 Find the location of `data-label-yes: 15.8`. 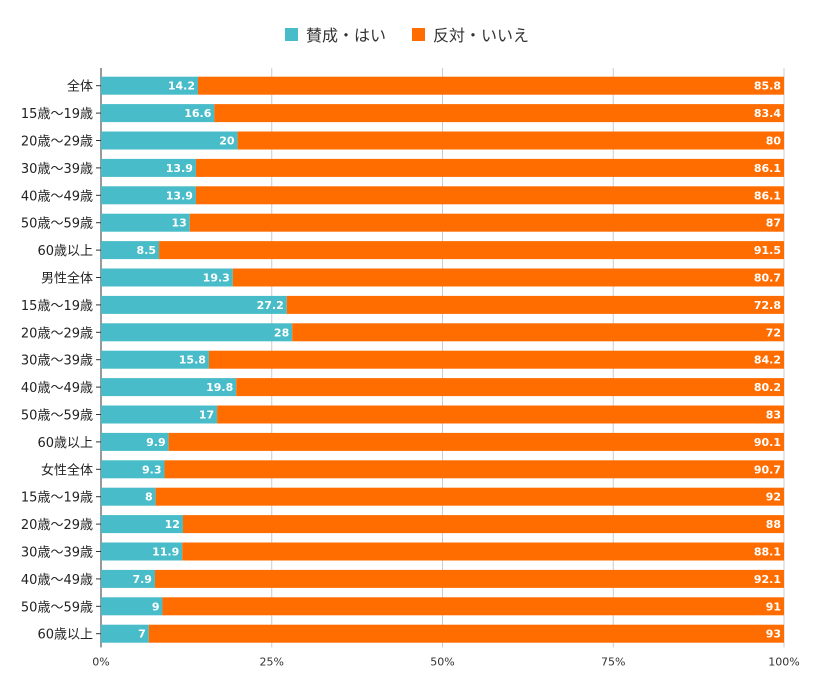

data-label-yes: 15.8 is located at coordinates (192, 360).